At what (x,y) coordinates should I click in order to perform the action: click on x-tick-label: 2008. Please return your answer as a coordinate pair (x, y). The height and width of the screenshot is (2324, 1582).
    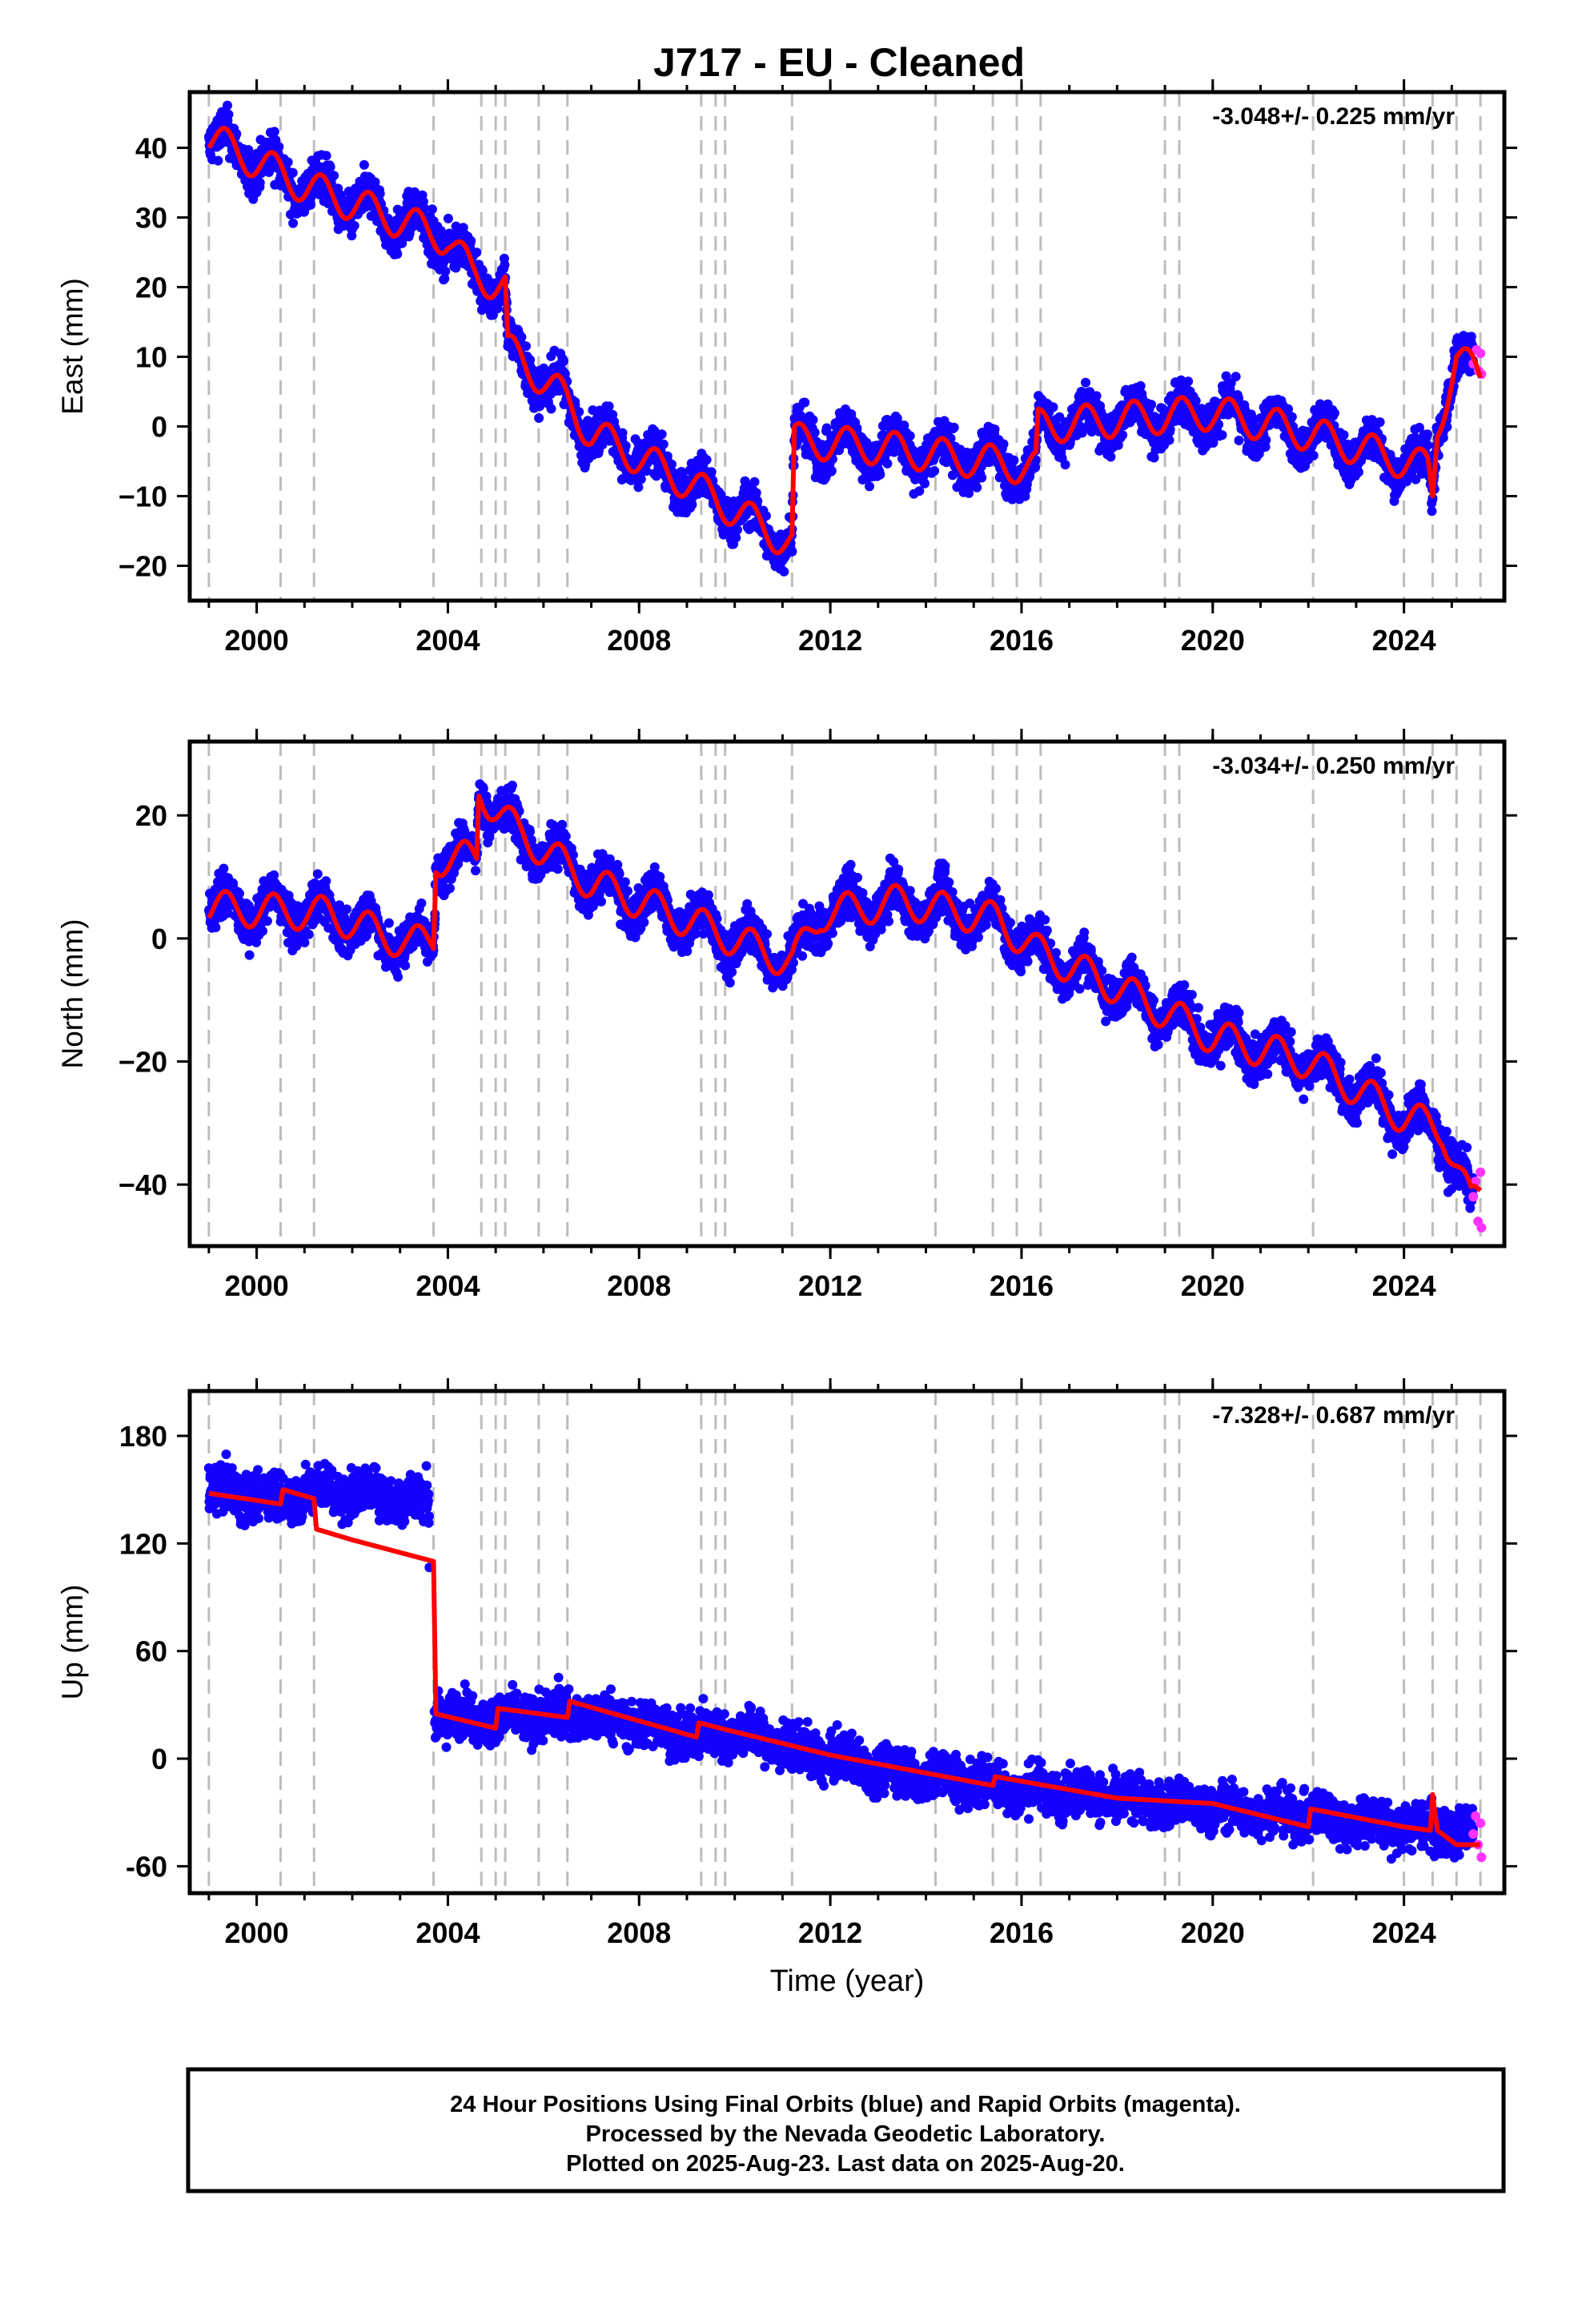
    Looking at the image, I should click on (639, 640).